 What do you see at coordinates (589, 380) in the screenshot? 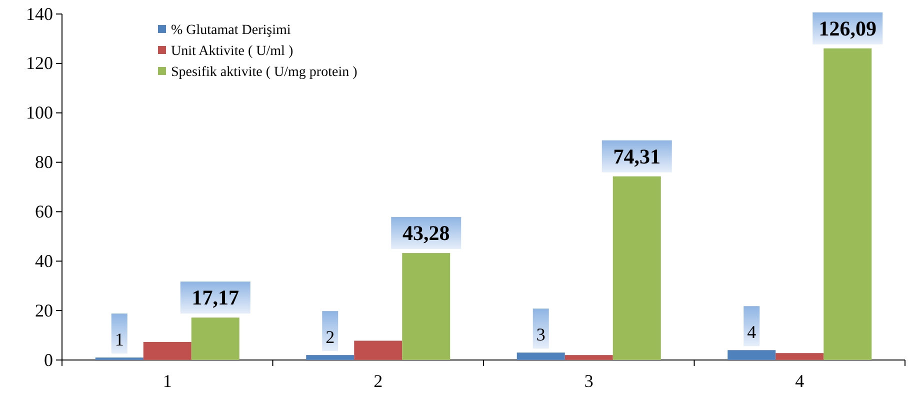
I see `data-label: 3` at bounding box center [589, 380].